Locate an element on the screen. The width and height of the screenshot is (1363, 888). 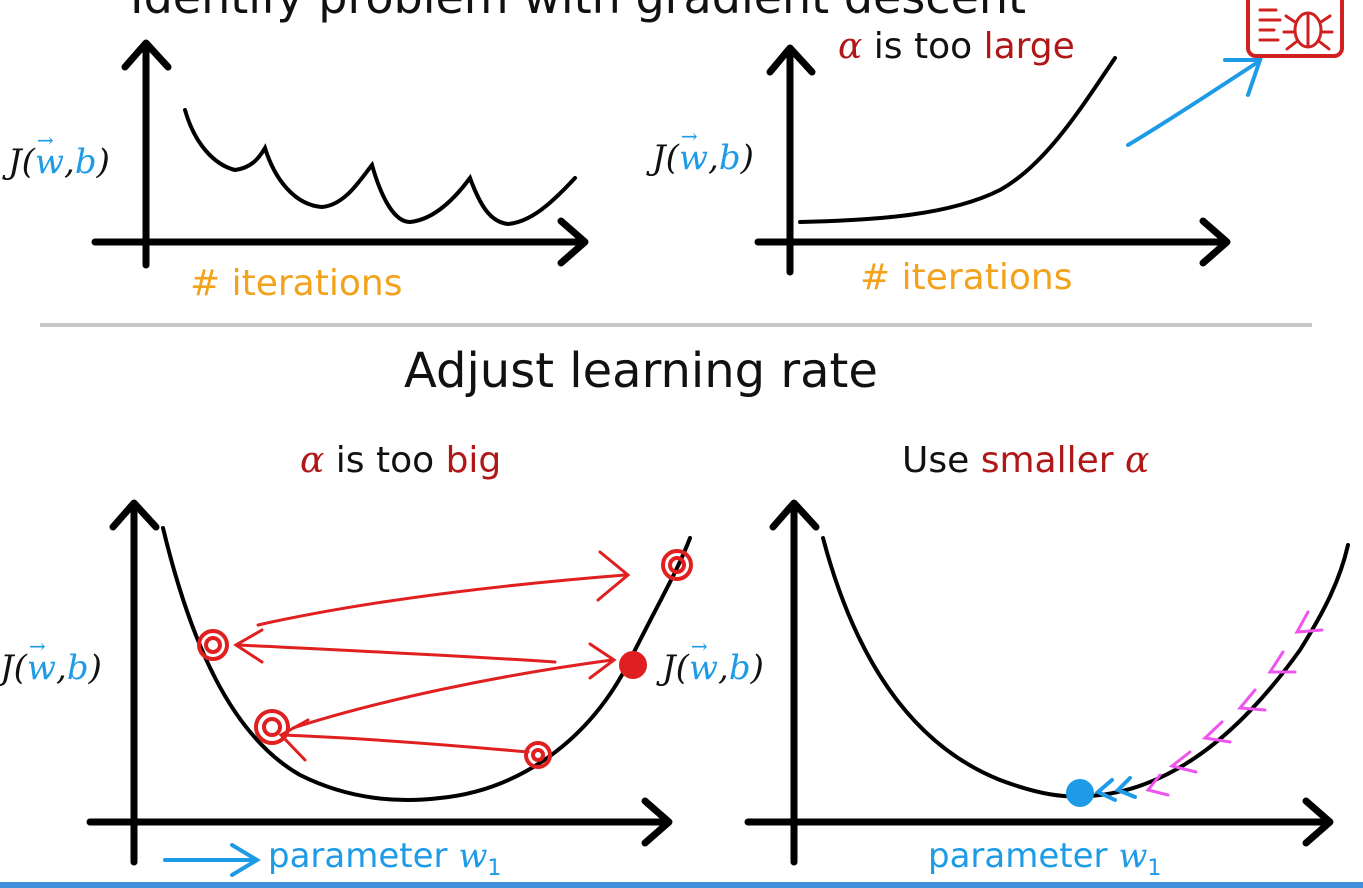
top-right-xlabel: # iterations is located at coordinates (966, 277).